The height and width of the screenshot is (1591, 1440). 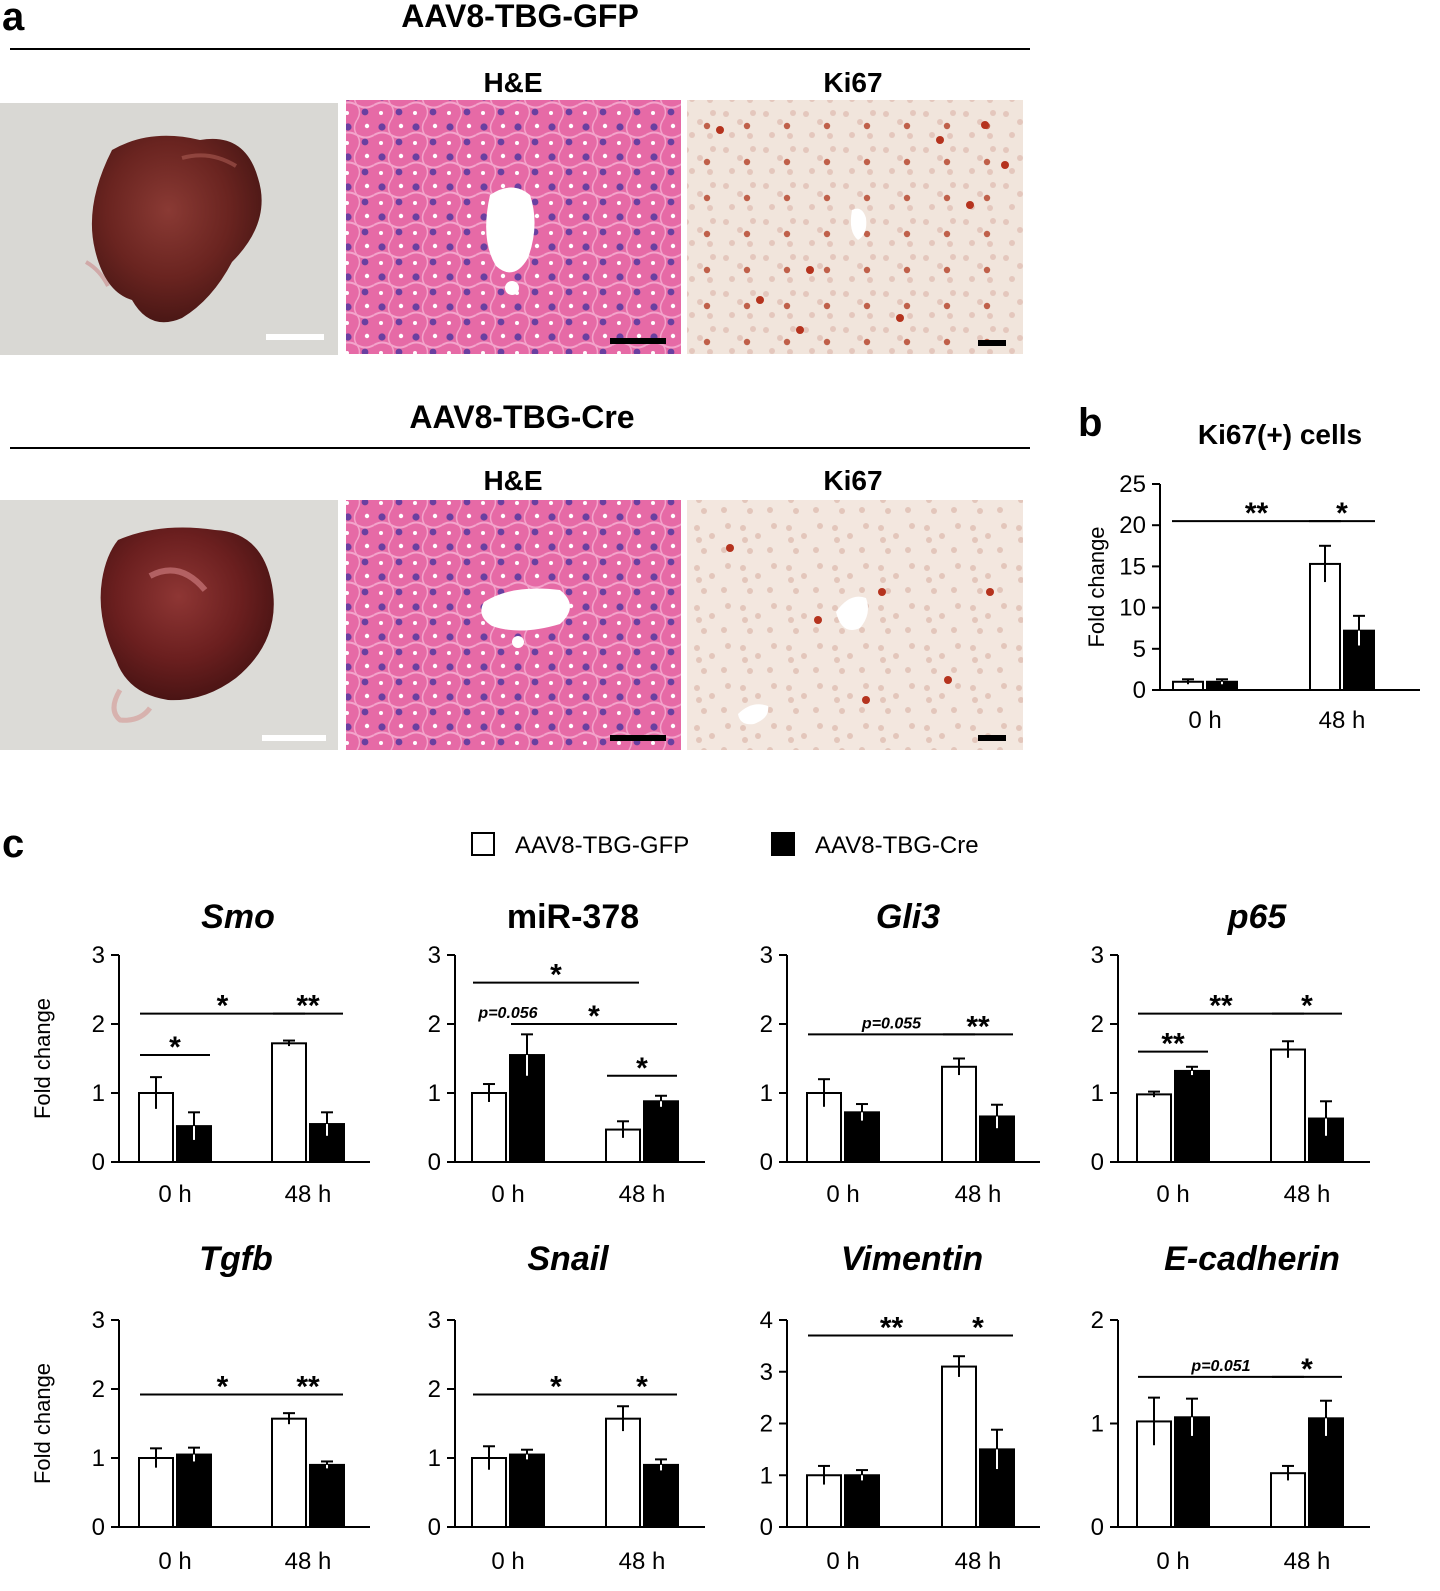 What do you see at coordinates (1132, 484) in the screenshot?
I see `y-tick-label: 25` at bounding box center [1132, 484].